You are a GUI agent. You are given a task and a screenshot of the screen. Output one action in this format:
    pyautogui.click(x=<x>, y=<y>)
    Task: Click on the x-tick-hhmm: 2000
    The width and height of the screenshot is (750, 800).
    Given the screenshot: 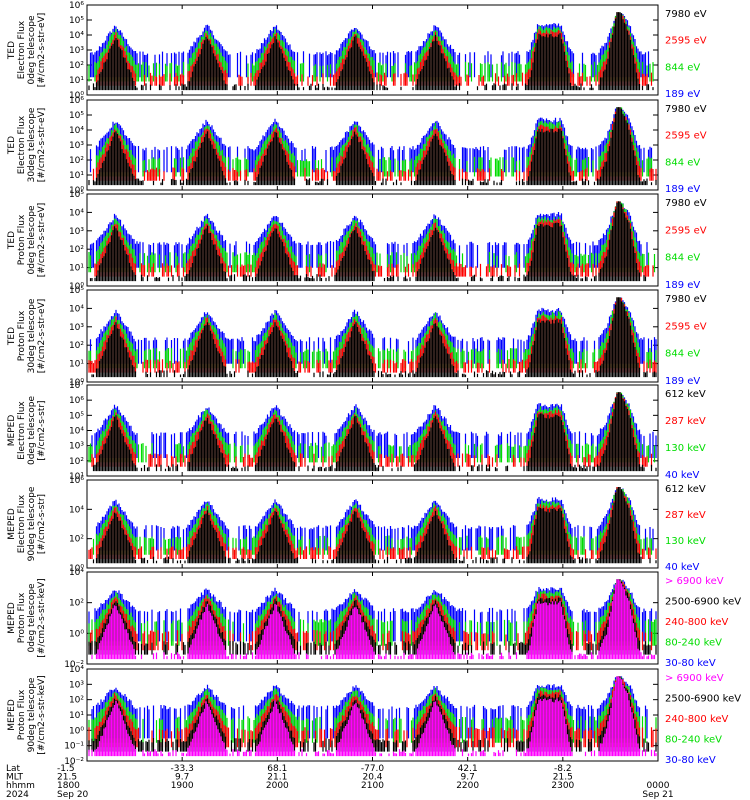 What is the action you would take?
    pyautogui.click(x=277, y=786)
    